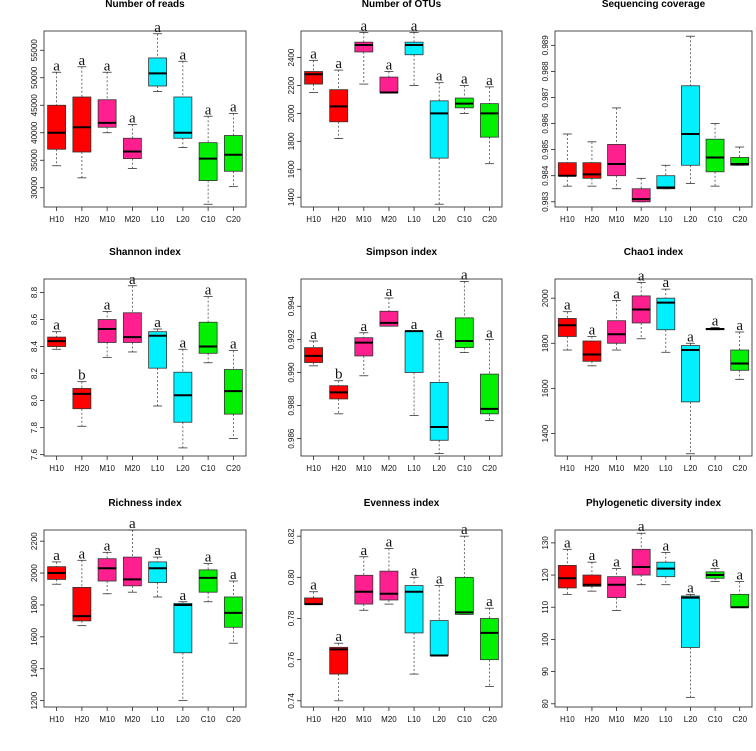  What do you see at coordinates (339, 665) in the screenshot?
I see `box-h20: a` at bounding box center [339, 665].